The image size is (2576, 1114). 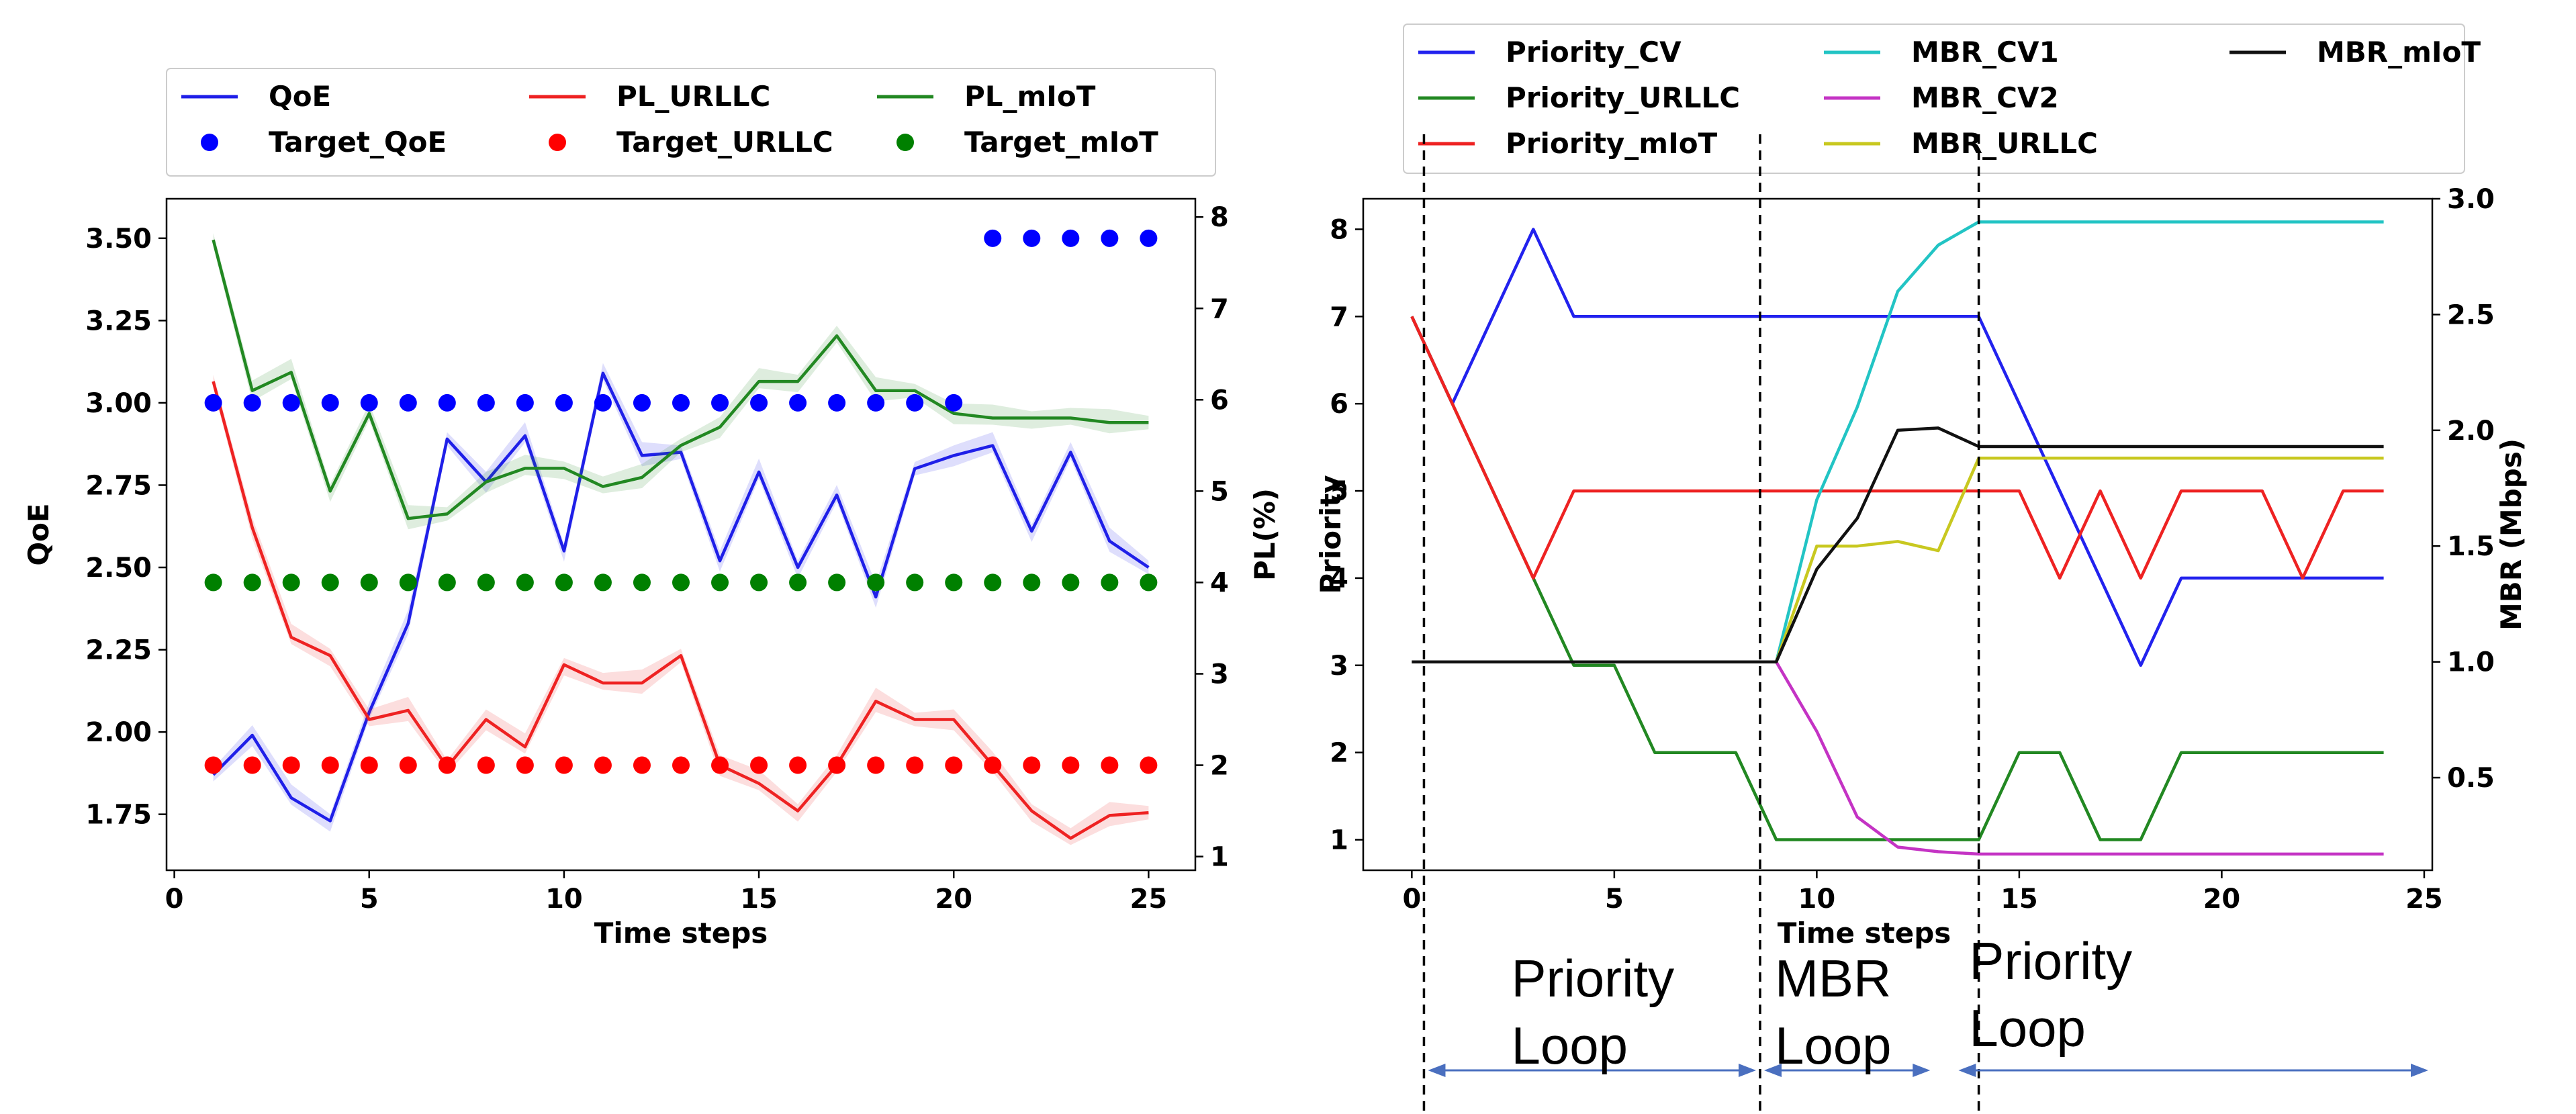 I want to click on y2-tick-label: 0.5, so click(x=2471, y=779).